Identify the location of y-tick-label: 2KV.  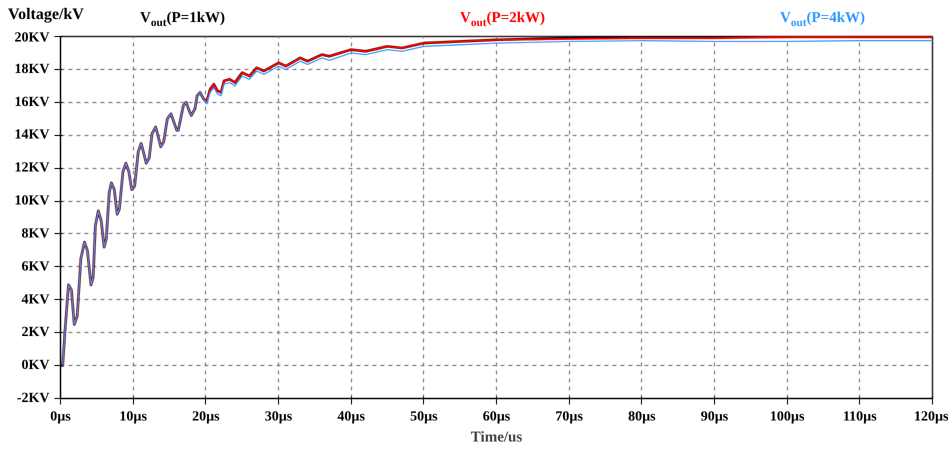
(36, 332).